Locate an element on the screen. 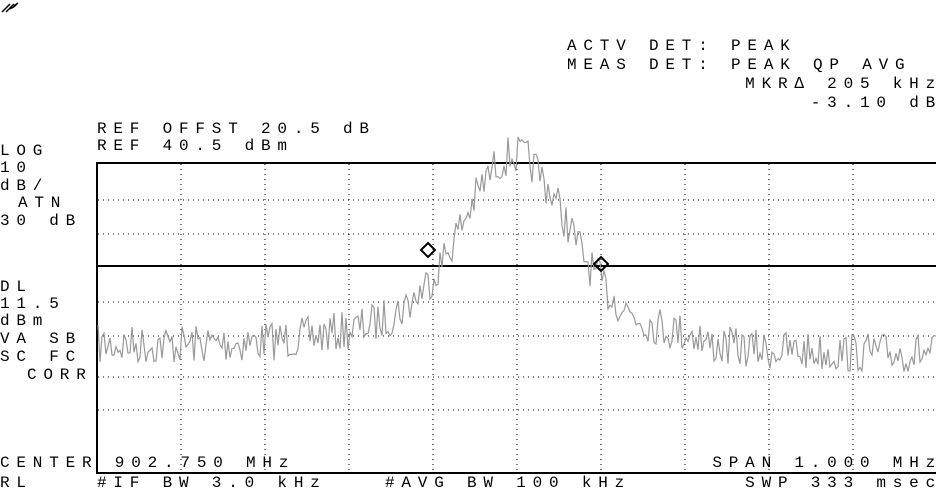 This screenshot has height=493, width=936. side-label: ATN is located at coordinates (42, 203).